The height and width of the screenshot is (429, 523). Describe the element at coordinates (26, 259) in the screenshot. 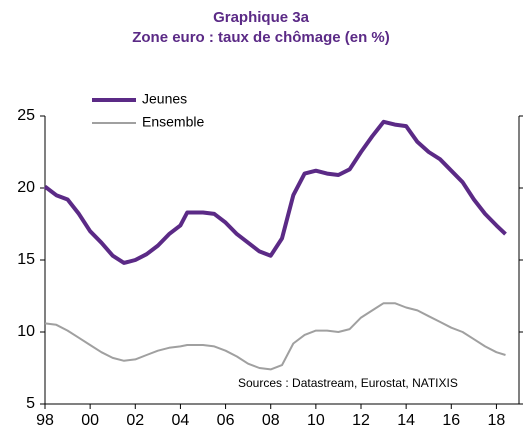

I see `y-tick-label: 15` at that location.